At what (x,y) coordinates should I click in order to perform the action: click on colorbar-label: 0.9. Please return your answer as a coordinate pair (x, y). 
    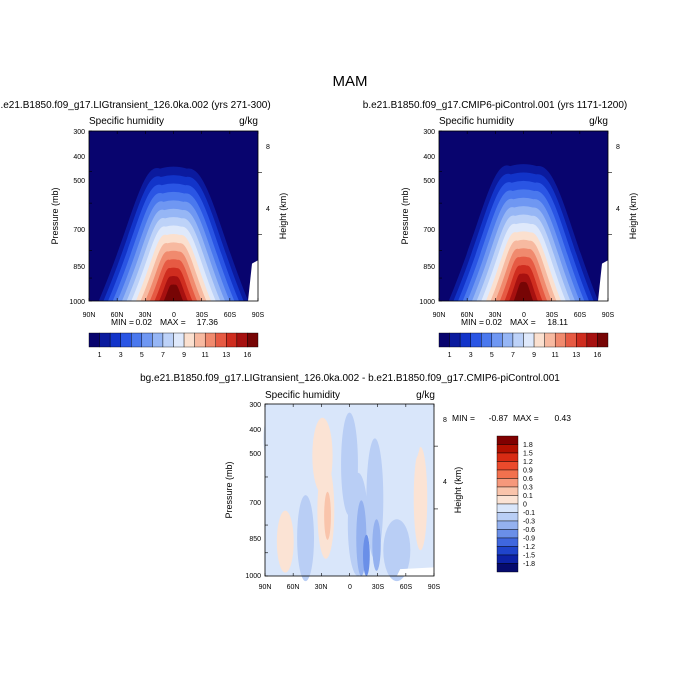
    Looking at the image, I should click on (528, 471).